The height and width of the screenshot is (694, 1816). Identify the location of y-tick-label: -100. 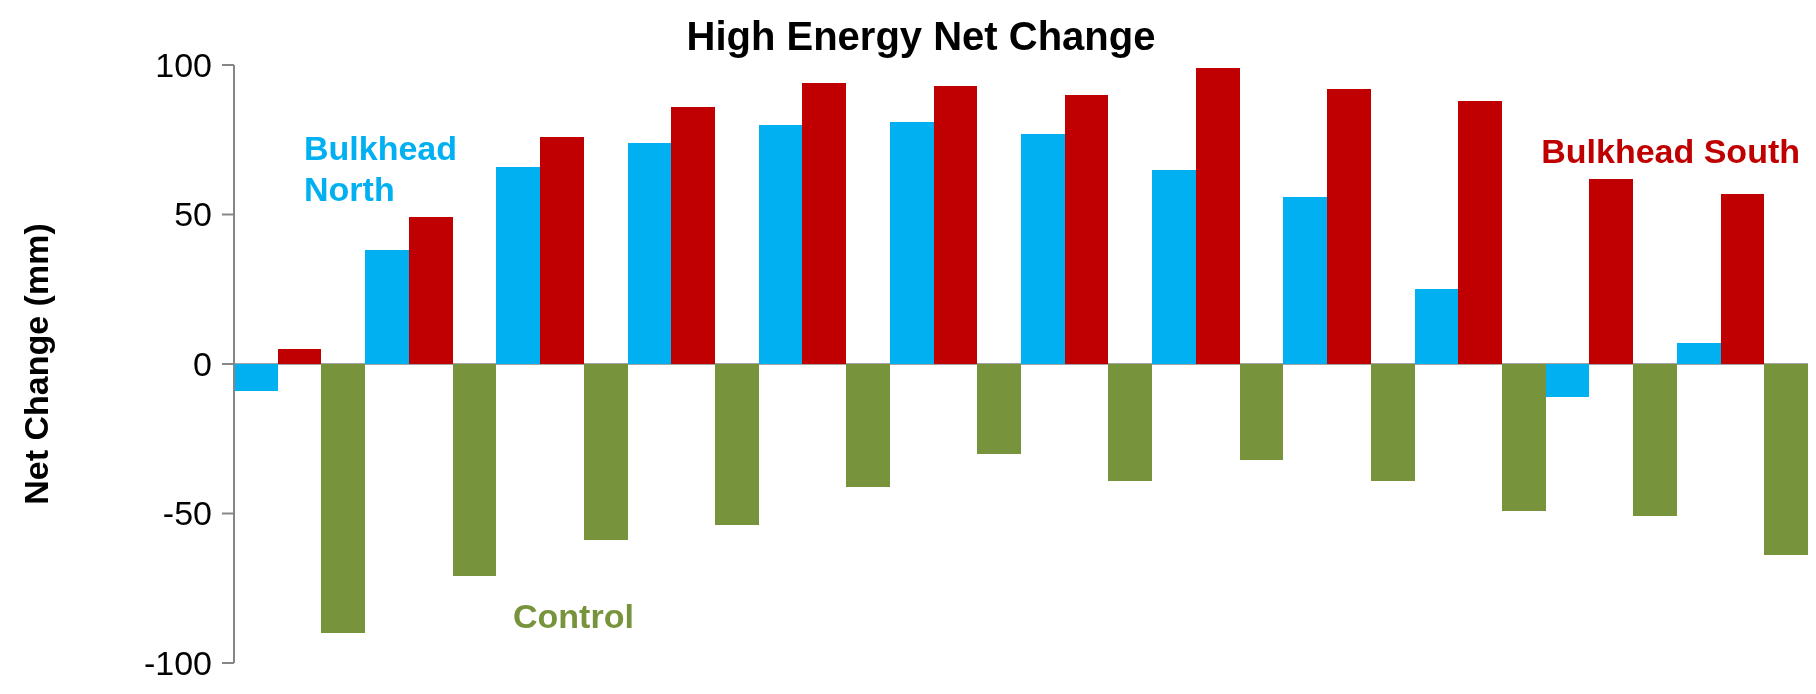
(177, 662).